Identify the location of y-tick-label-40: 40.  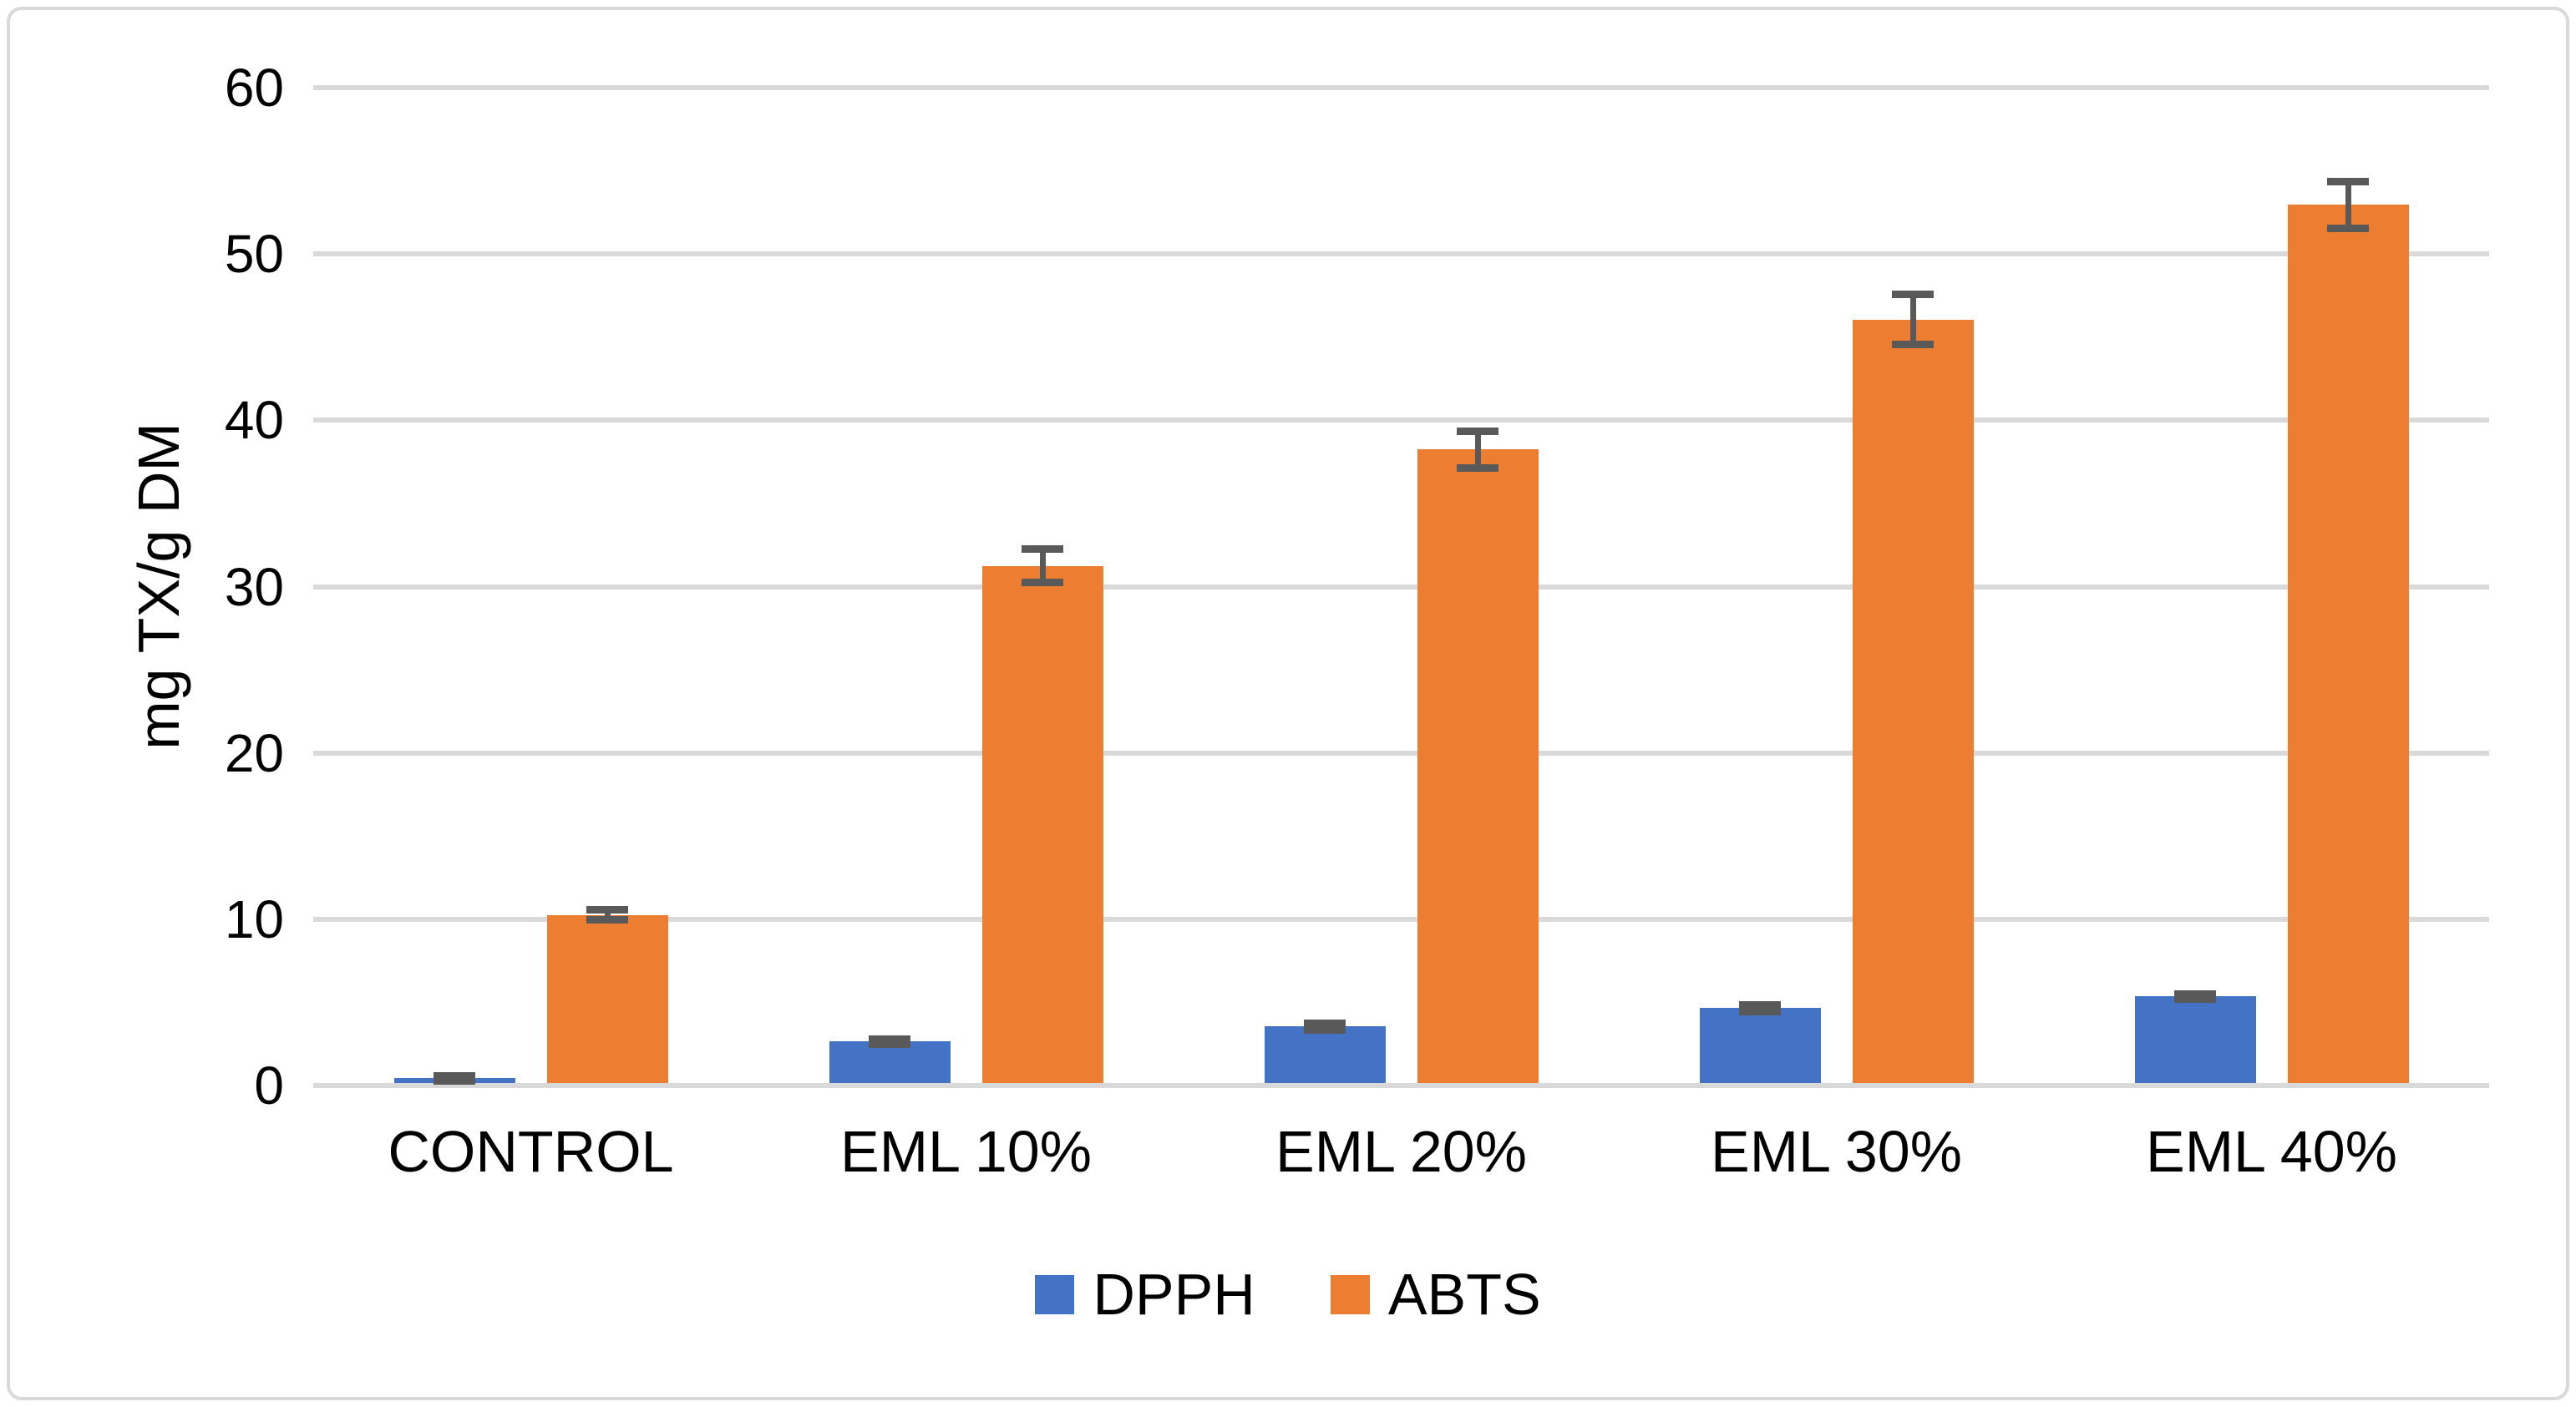
(254, 420).